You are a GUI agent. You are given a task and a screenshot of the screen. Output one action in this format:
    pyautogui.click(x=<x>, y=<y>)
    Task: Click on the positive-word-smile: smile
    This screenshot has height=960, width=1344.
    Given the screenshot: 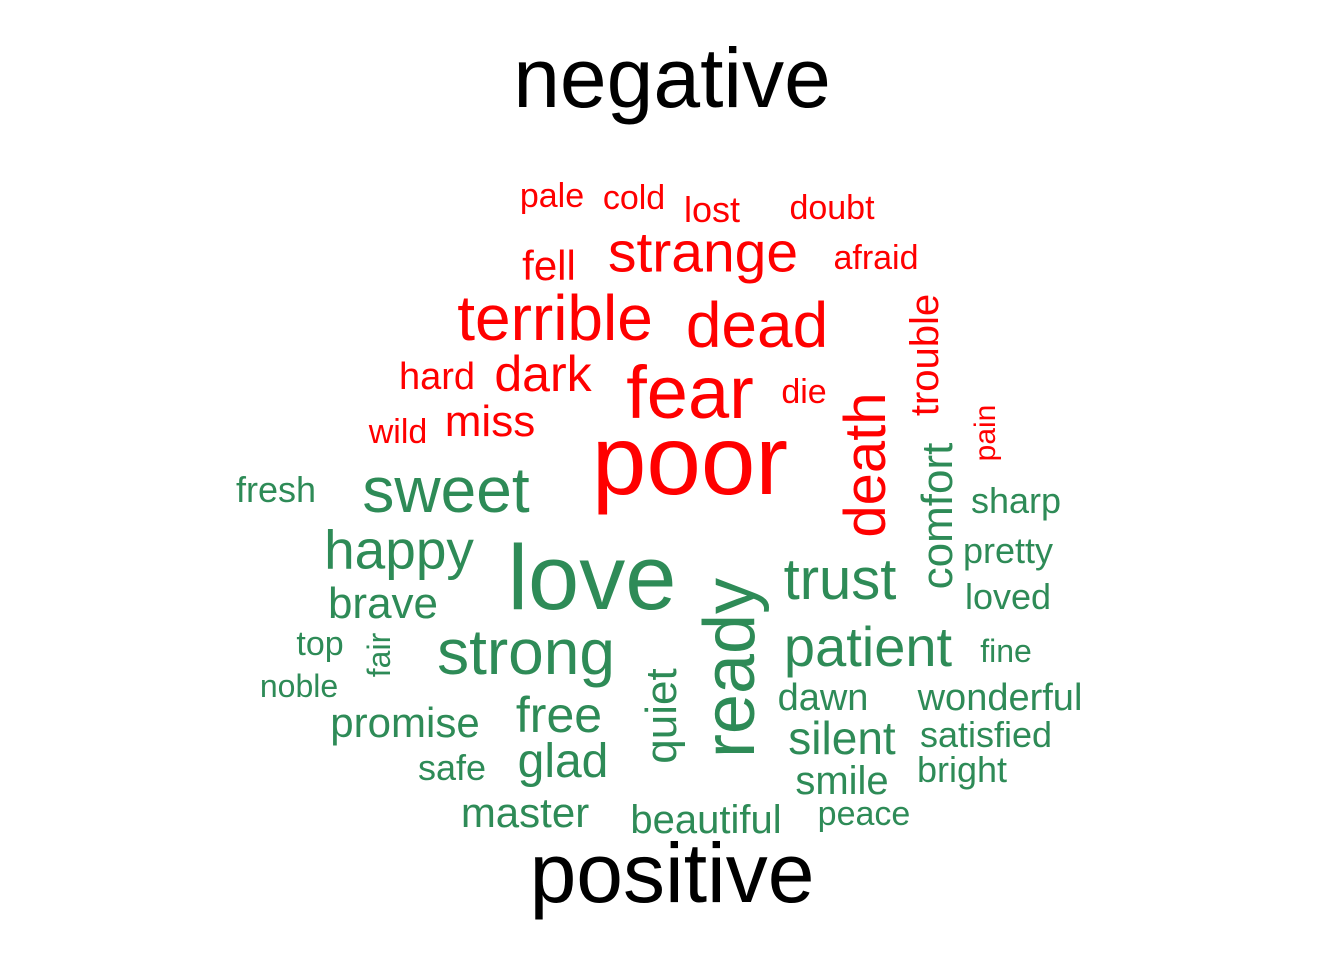 What is the action you would take?
    pyautogui.click(x=842, y=781)
    